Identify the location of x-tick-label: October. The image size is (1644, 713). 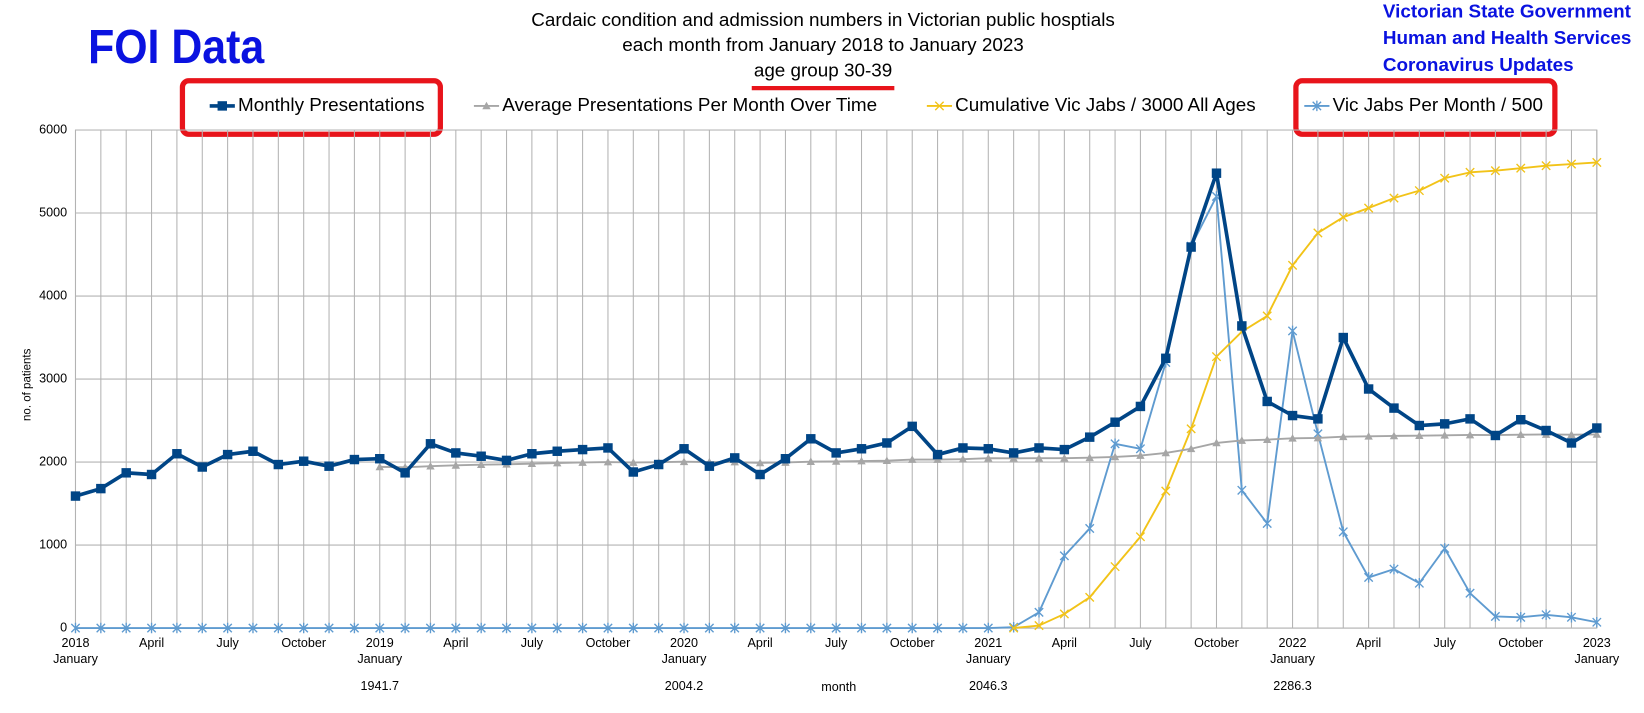
(912, 643).